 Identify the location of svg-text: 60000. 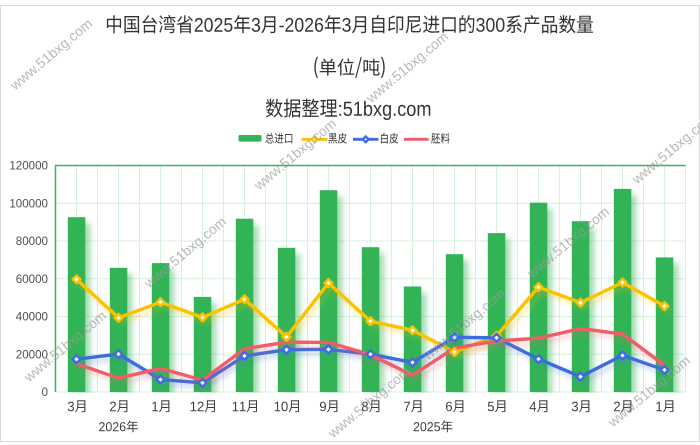
(32, 279).